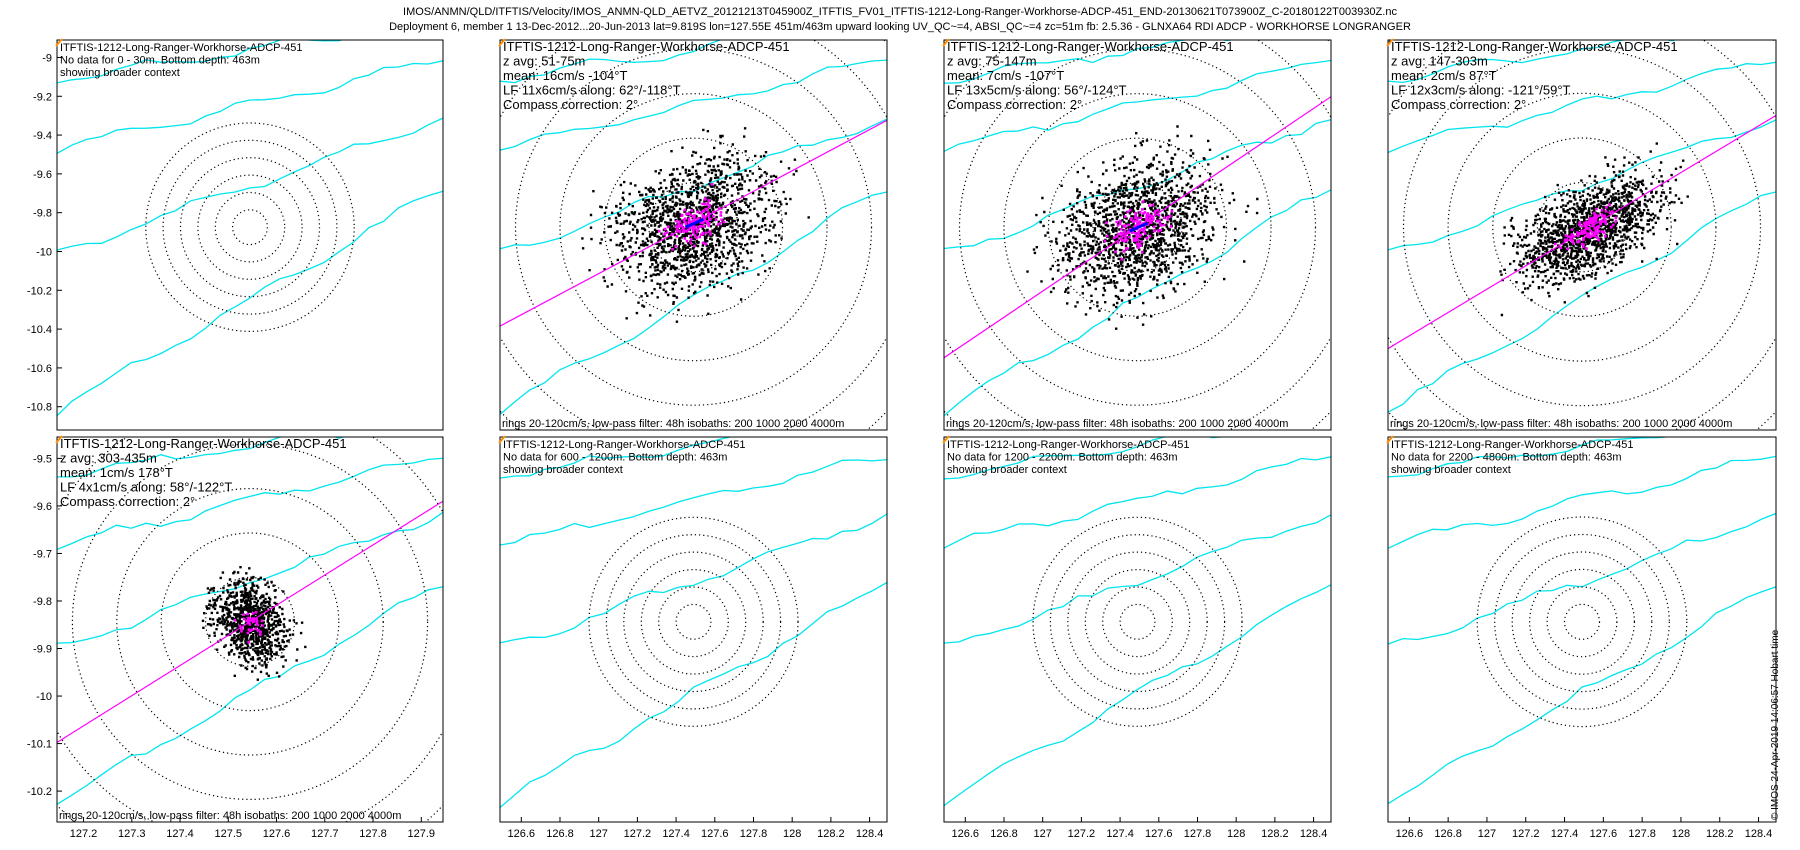 Image resolution: width=1800 pixels, height=850 pixels. What do you see at coordinates (132, 834) in the screenshot?
I see `x-tick-label: 127.3` at bounding box center [132, 834].